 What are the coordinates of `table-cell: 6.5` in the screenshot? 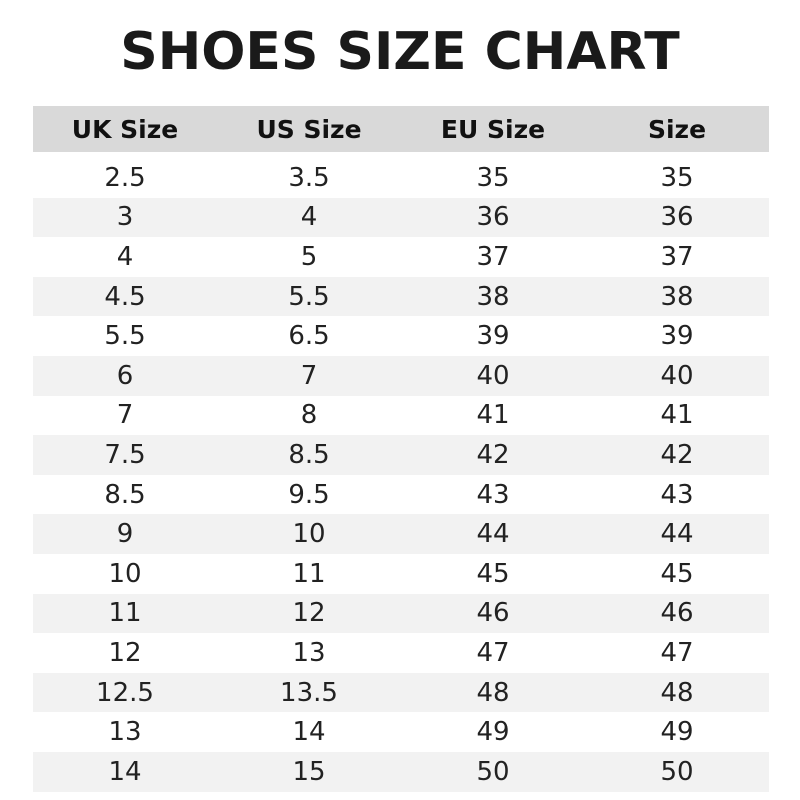 It's located at (309, 336).